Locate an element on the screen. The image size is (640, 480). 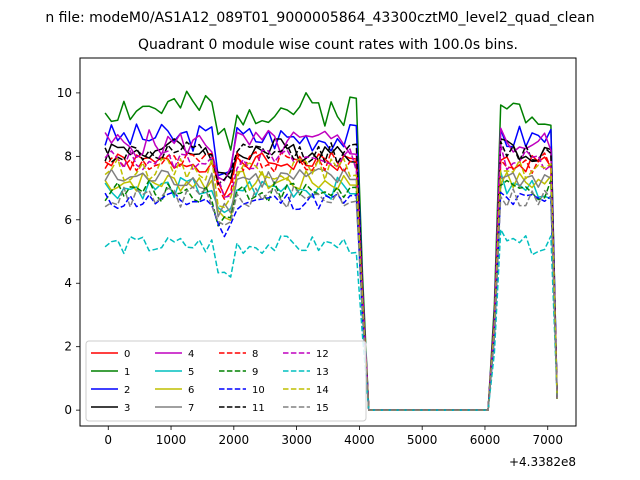
x-tick-label: 7000 is located at coordinates (547, 440).